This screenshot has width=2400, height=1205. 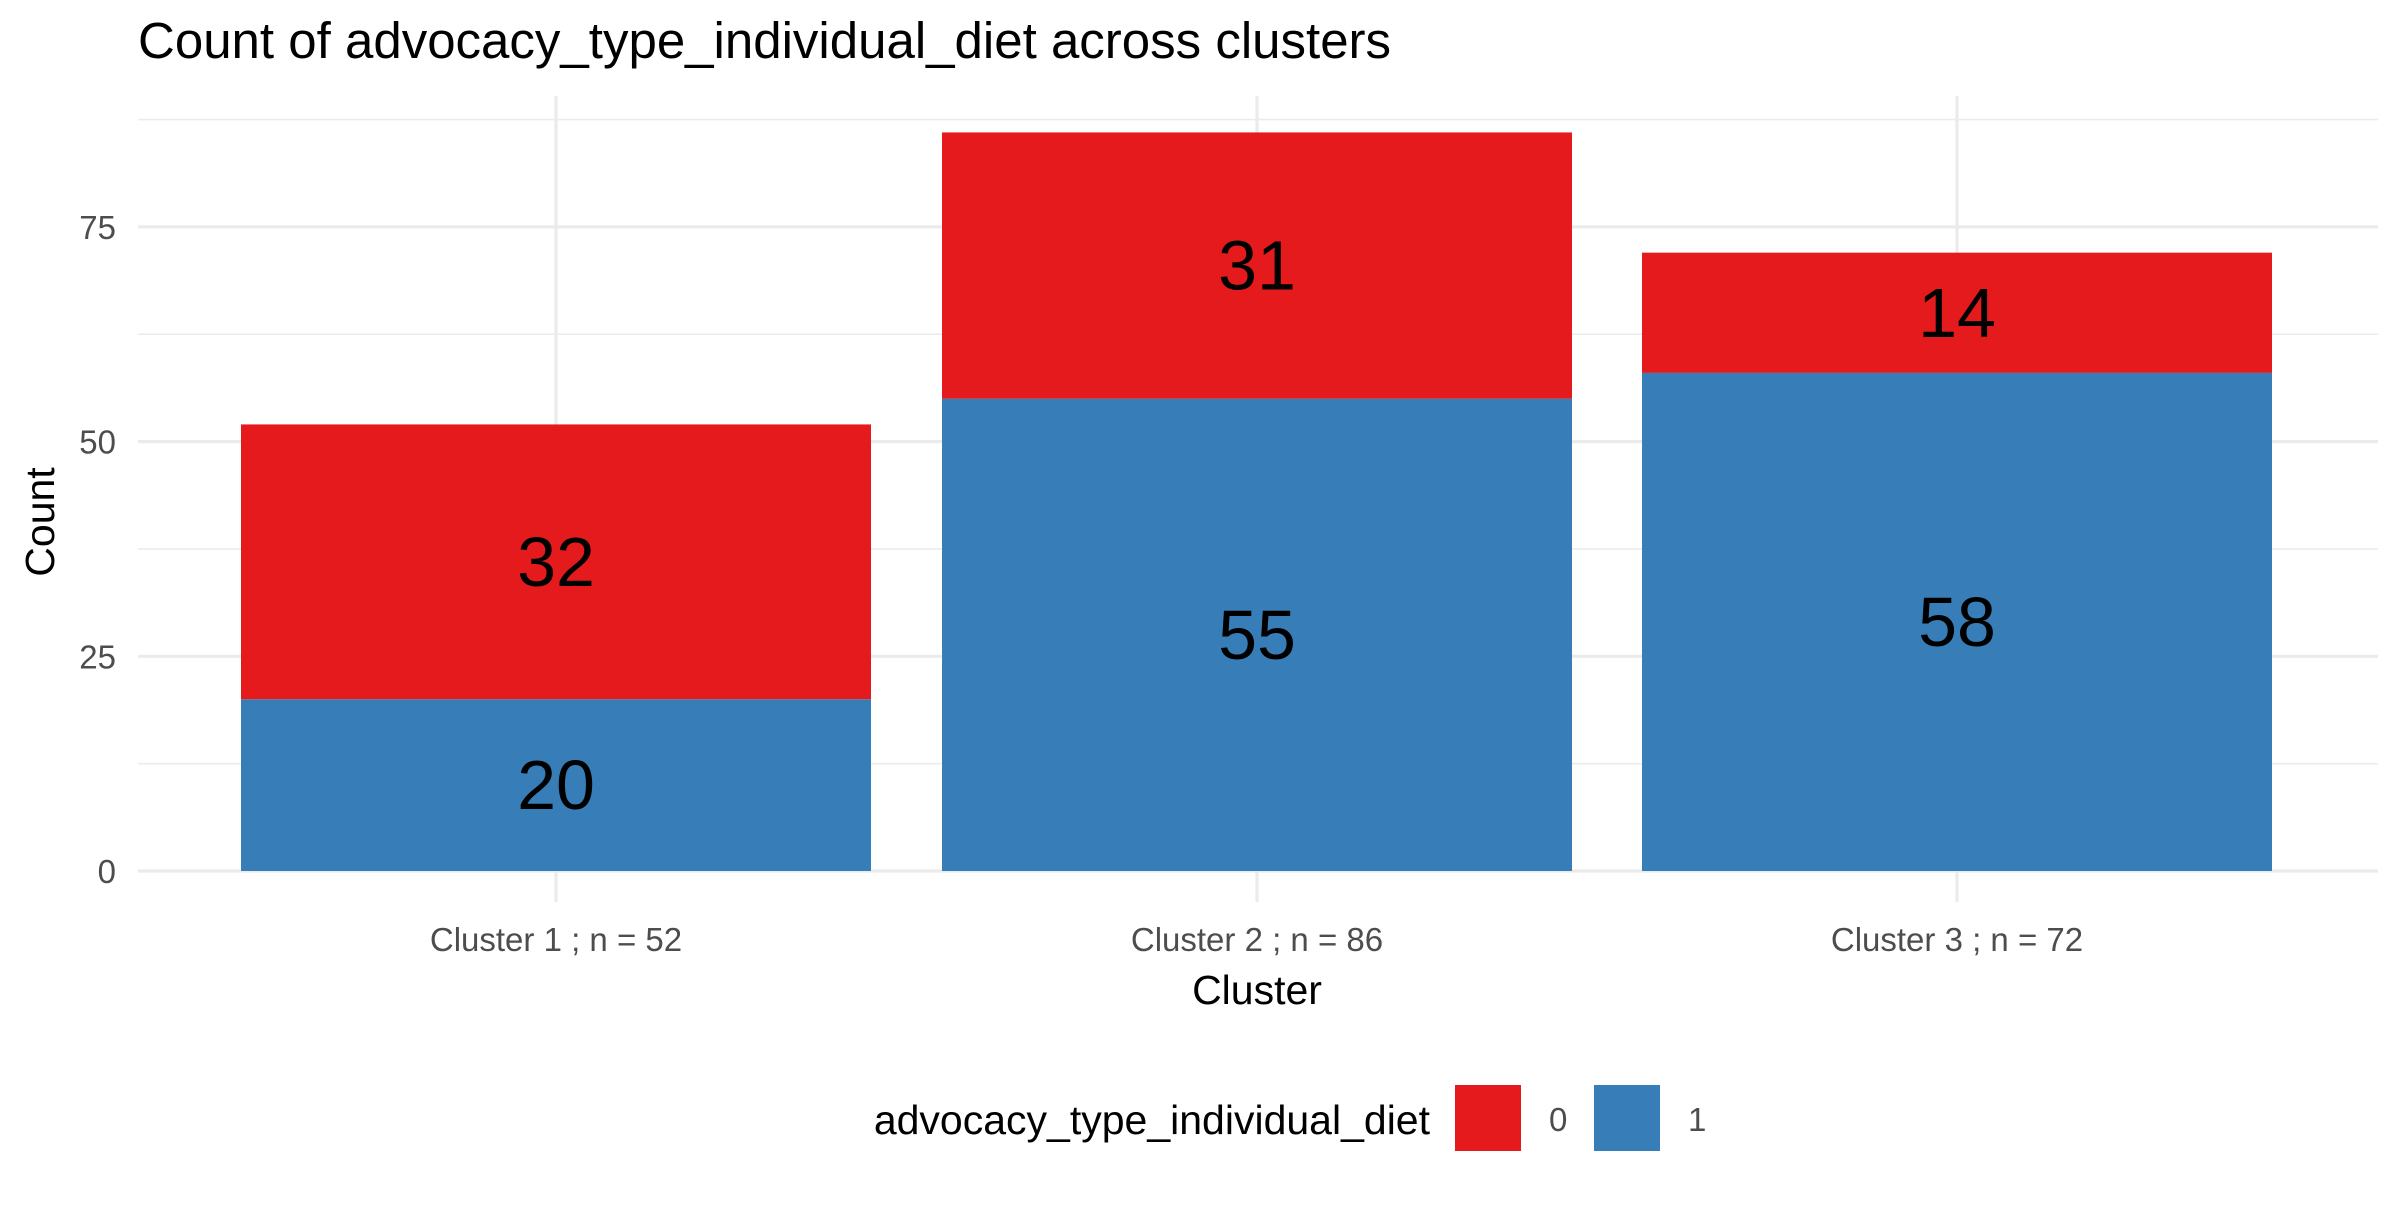 What do you see at coordinates (1257, 990) in the screenshot?
I see `x-axis-title: Cluster` at bounding box center [1257, 990].